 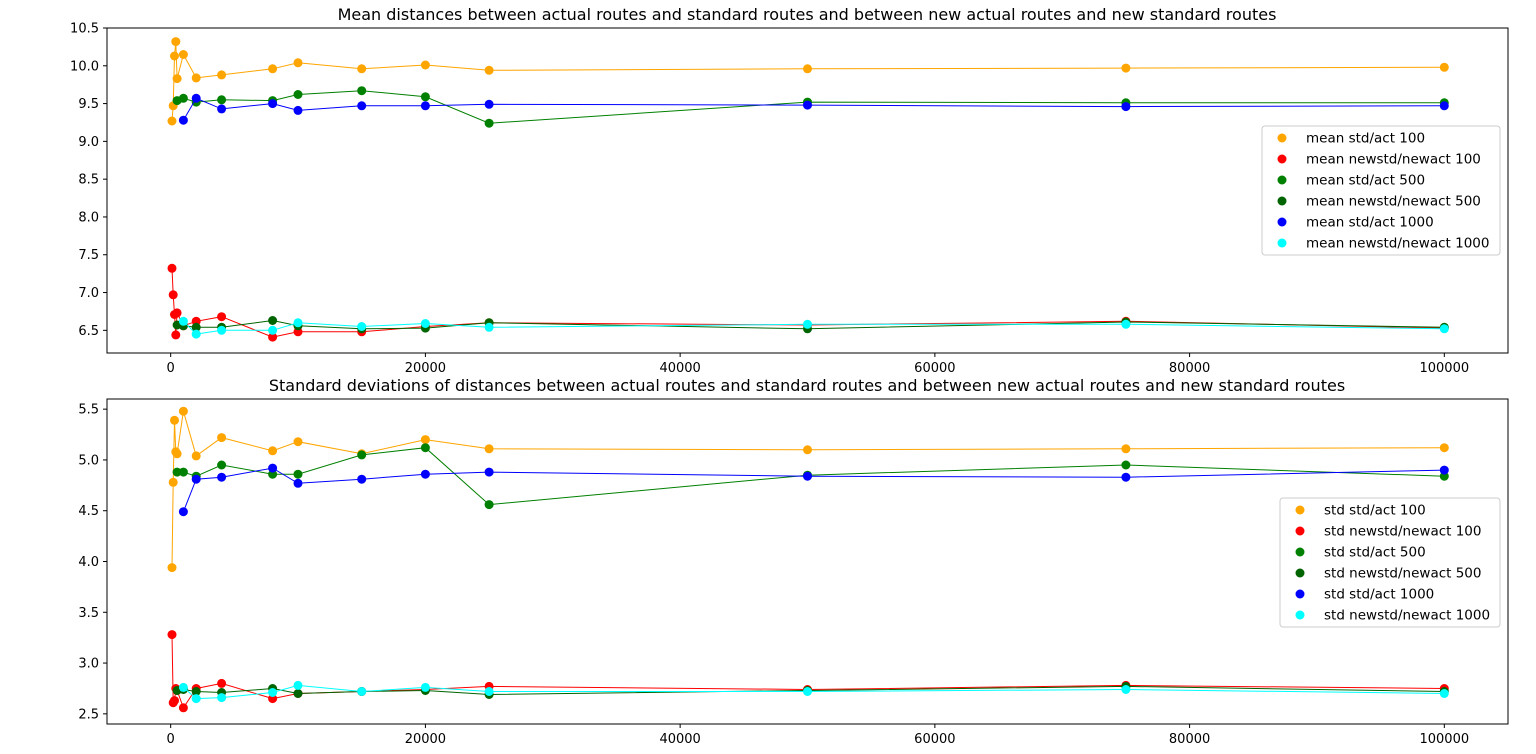 I want to click on legend-entry: mean std/act 500, so click(x=1351, y=181).